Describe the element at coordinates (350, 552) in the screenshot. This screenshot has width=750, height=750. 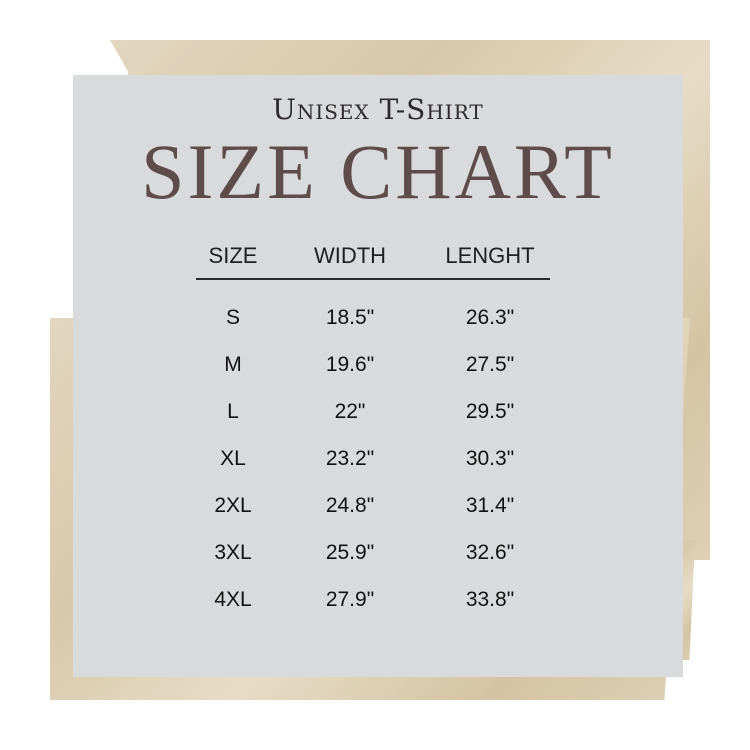
I see `cell-width: 25.9"` at that location.